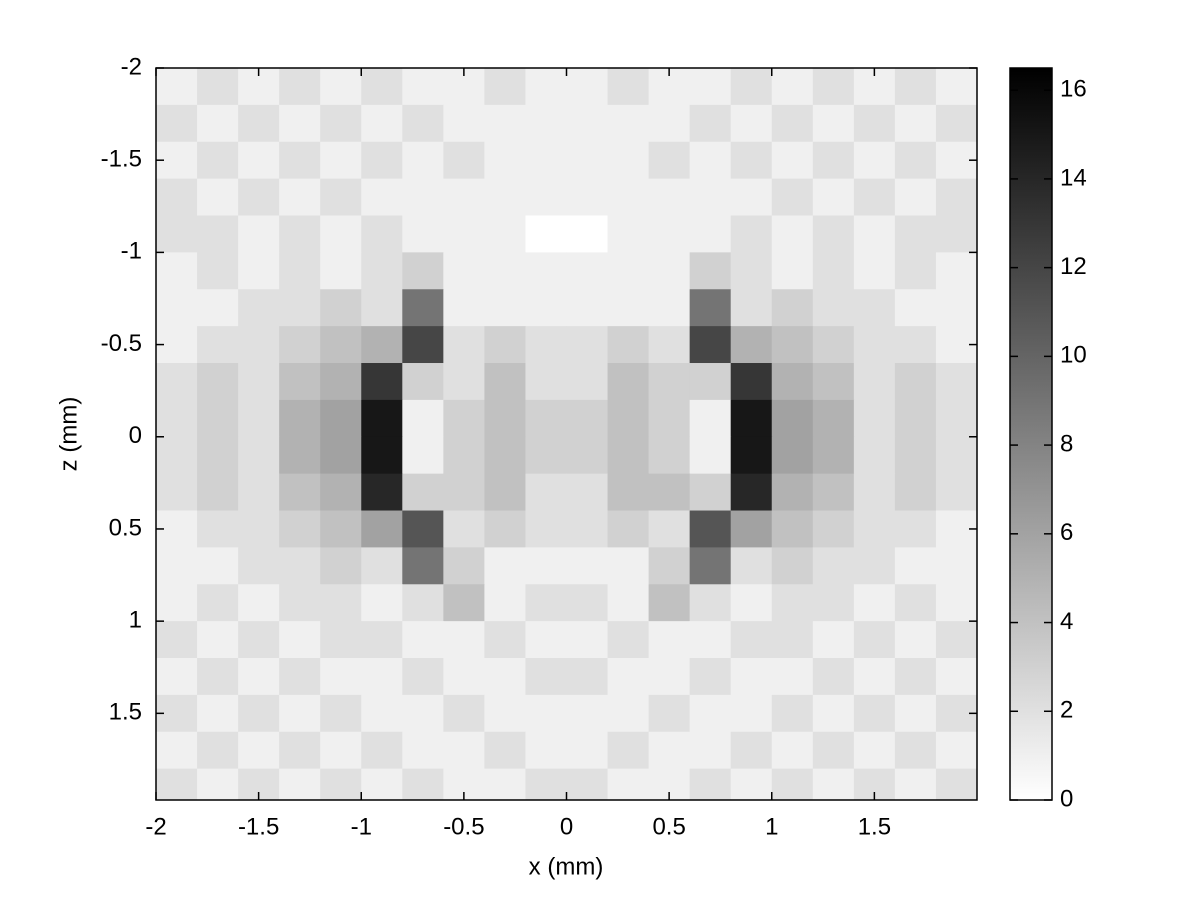  What do you see at coordinates (566, 866) in the screenshot?
I see `x-axis-label: x (mm)` at bounding box center [566, 866].